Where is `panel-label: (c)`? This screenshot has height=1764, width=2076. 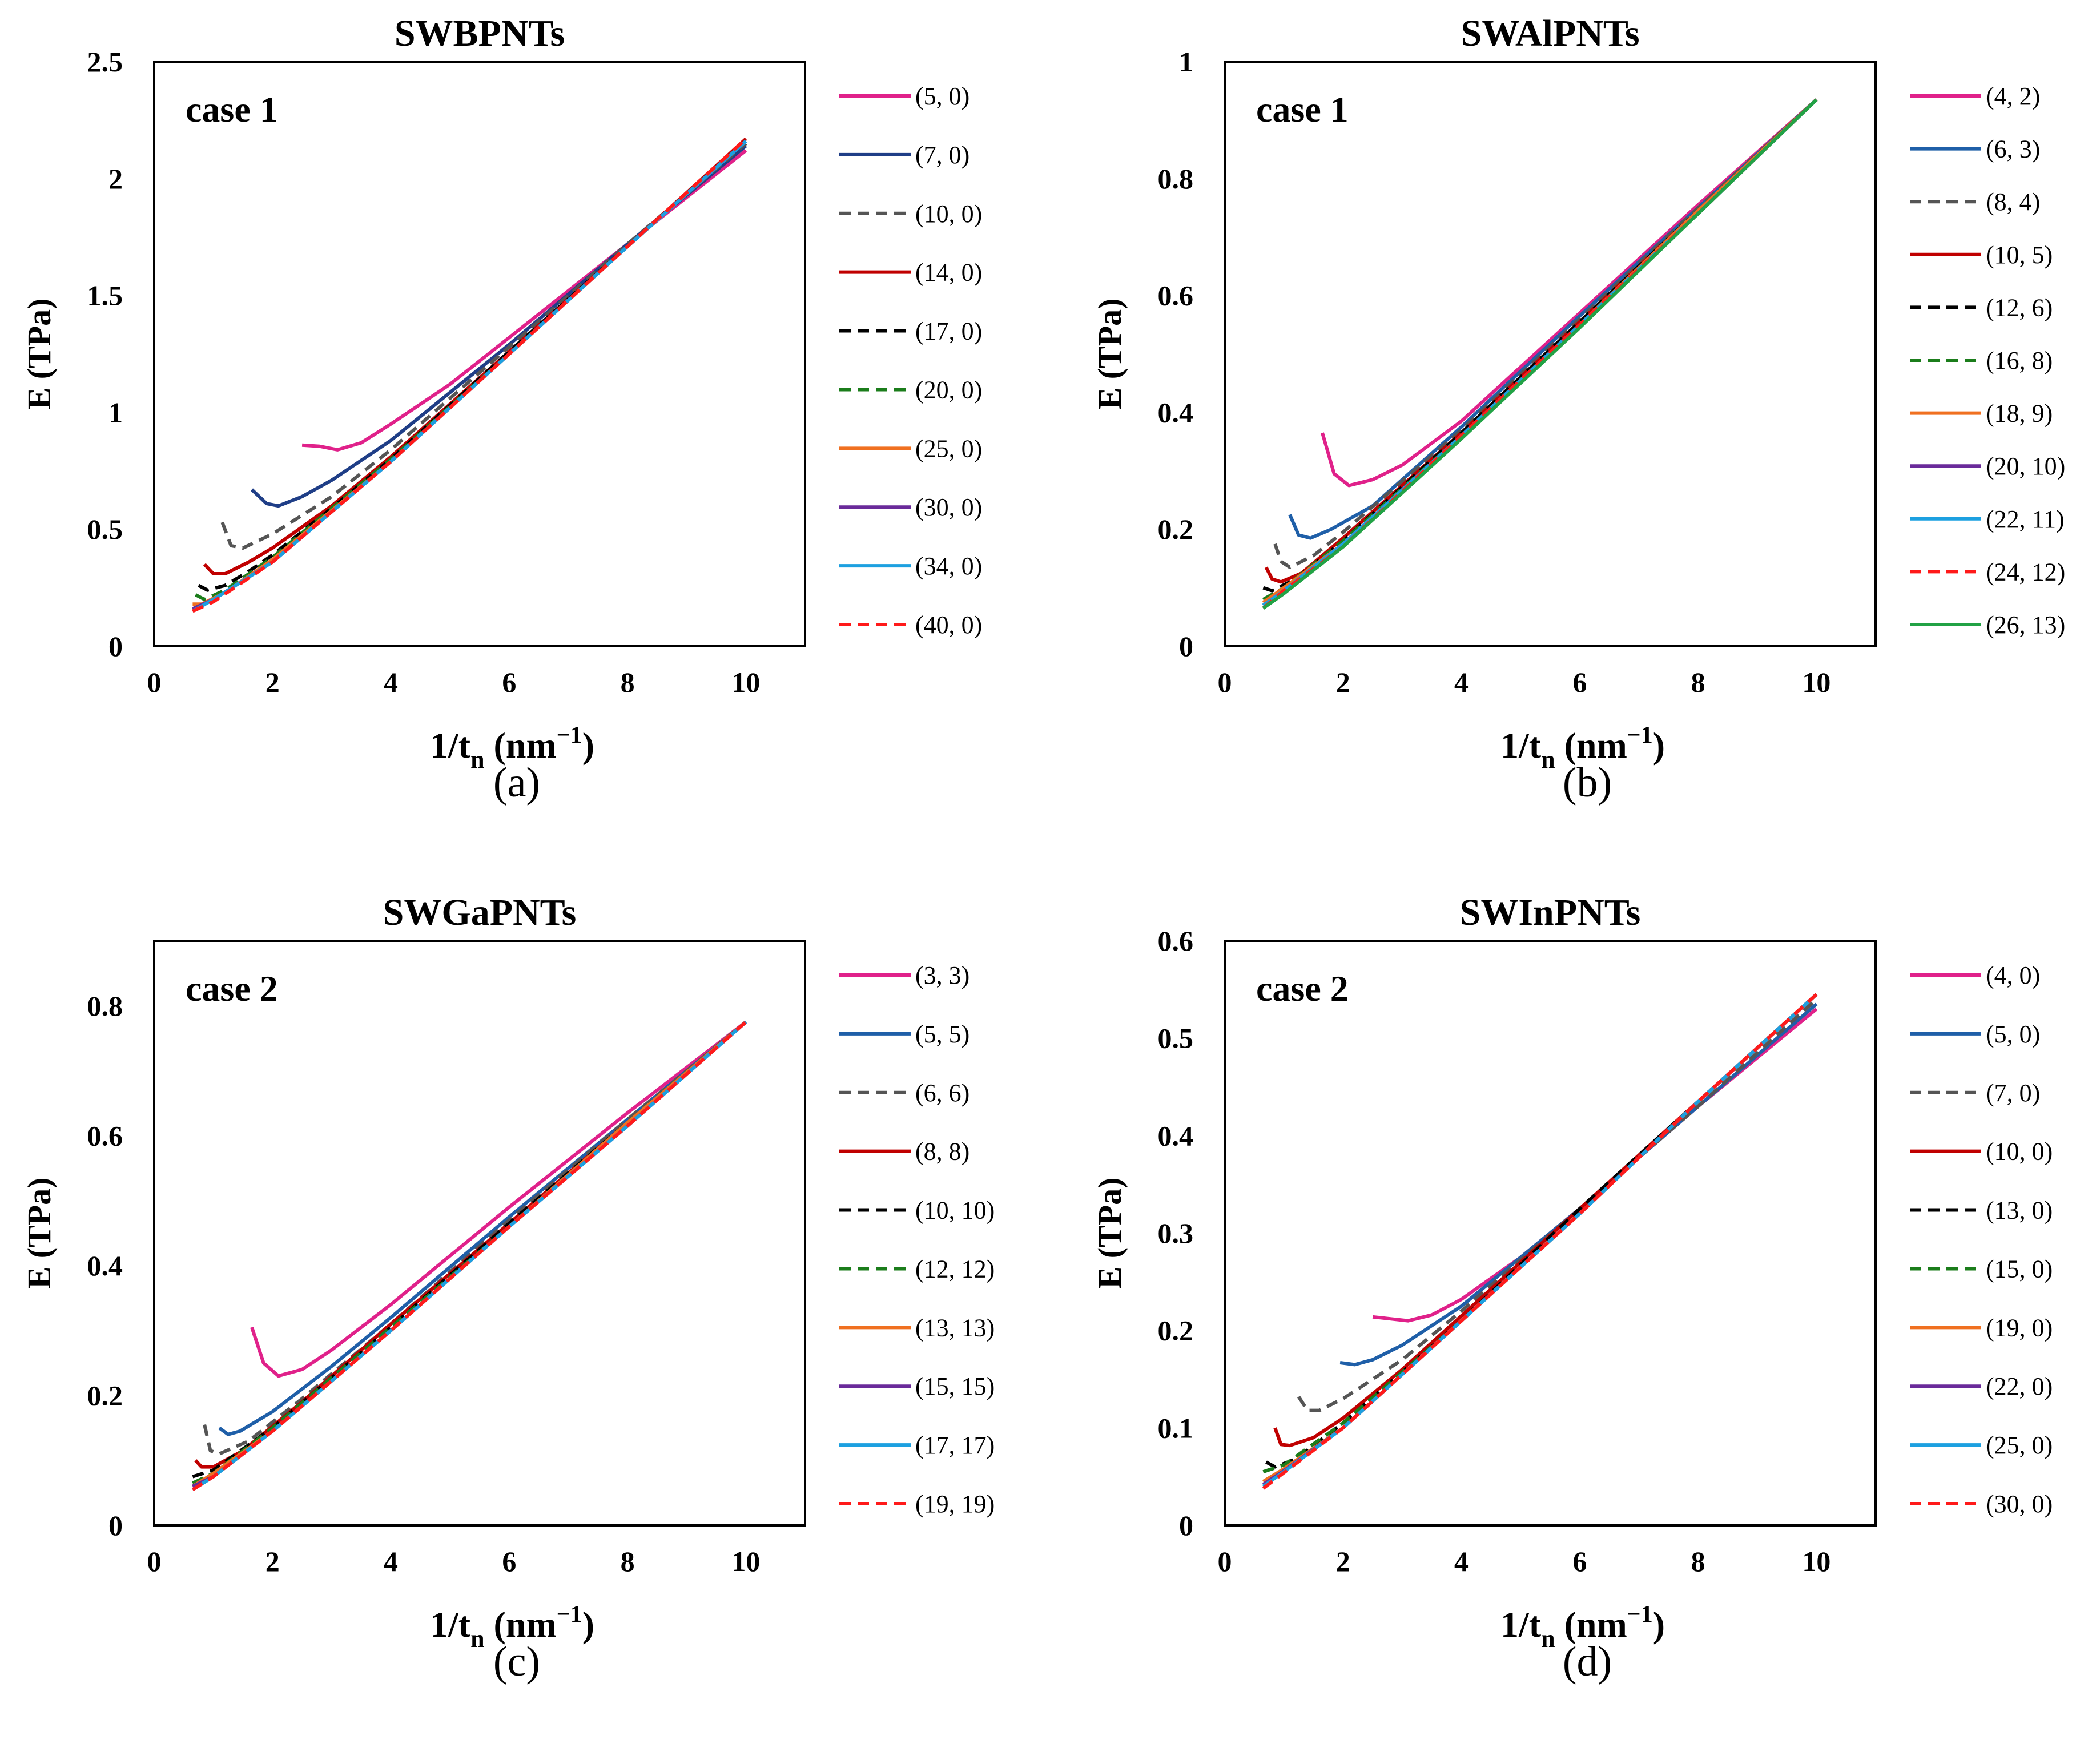
panel-label: (c) is located at coordinates (516, 1661).